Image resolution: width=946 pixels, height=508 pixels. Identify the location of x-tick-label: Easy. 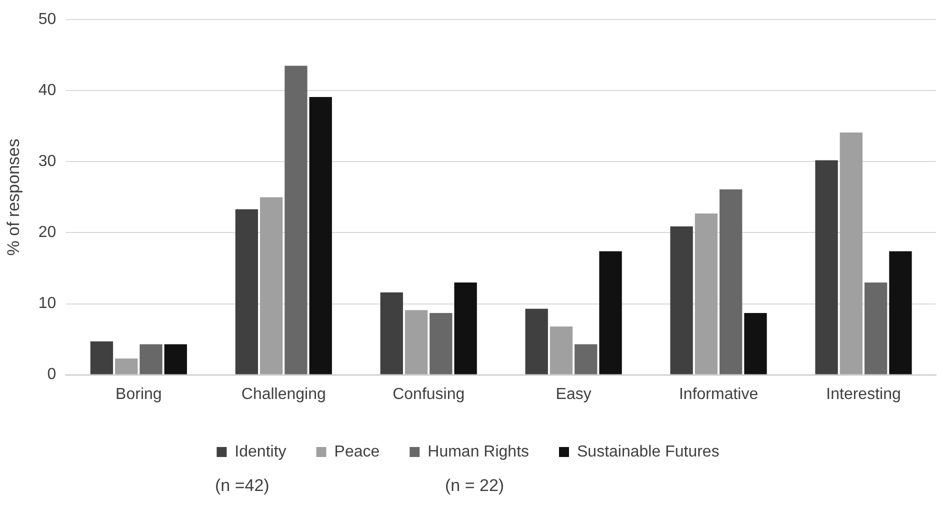
(574, 394).